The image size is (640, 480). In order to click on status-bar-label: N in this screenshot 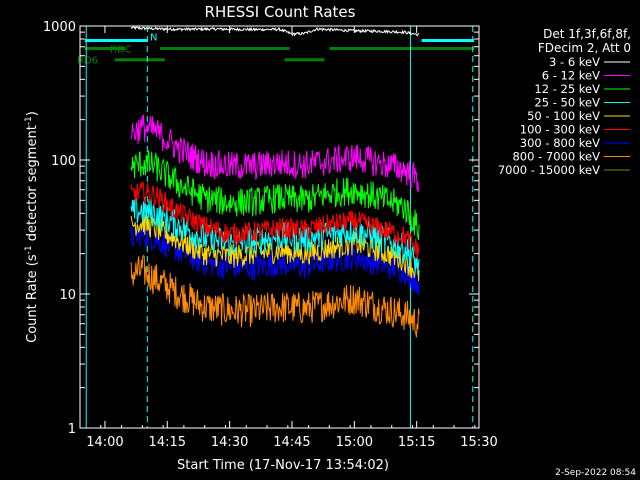, I will do `click(153, 37)`.